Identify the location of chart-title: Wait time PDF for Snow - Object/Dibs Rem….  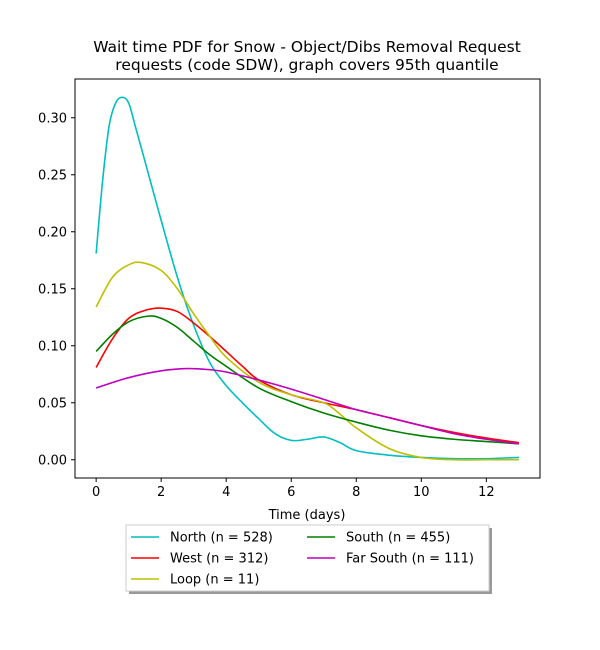
(307, 47).